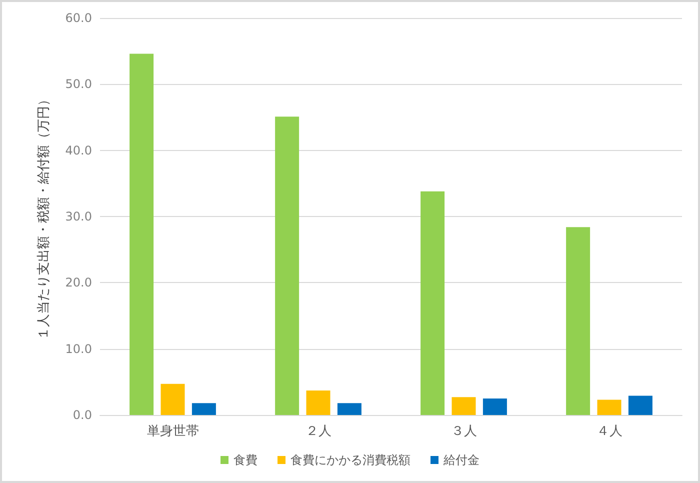 The width and height of the screenshot is (700, 483). I want to click on x-tick-label: 単身世帯, so click(172, 431).